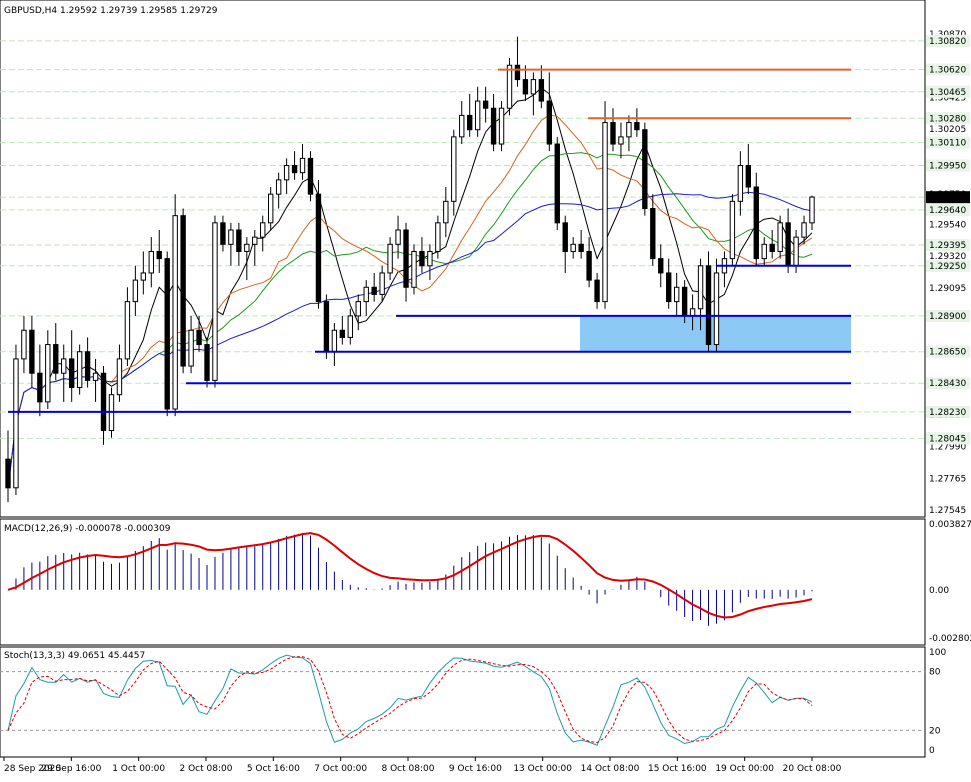 The height and width of the screenshot is (782, 971). Describe the element at coordinates (32, 769) in the screenshot. I see `time-tick-label: 28 Sep 2020` at that location.